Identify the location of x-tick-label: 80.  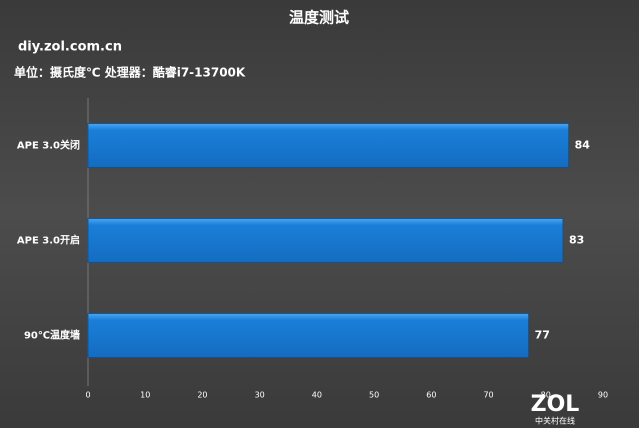
(546, 395).